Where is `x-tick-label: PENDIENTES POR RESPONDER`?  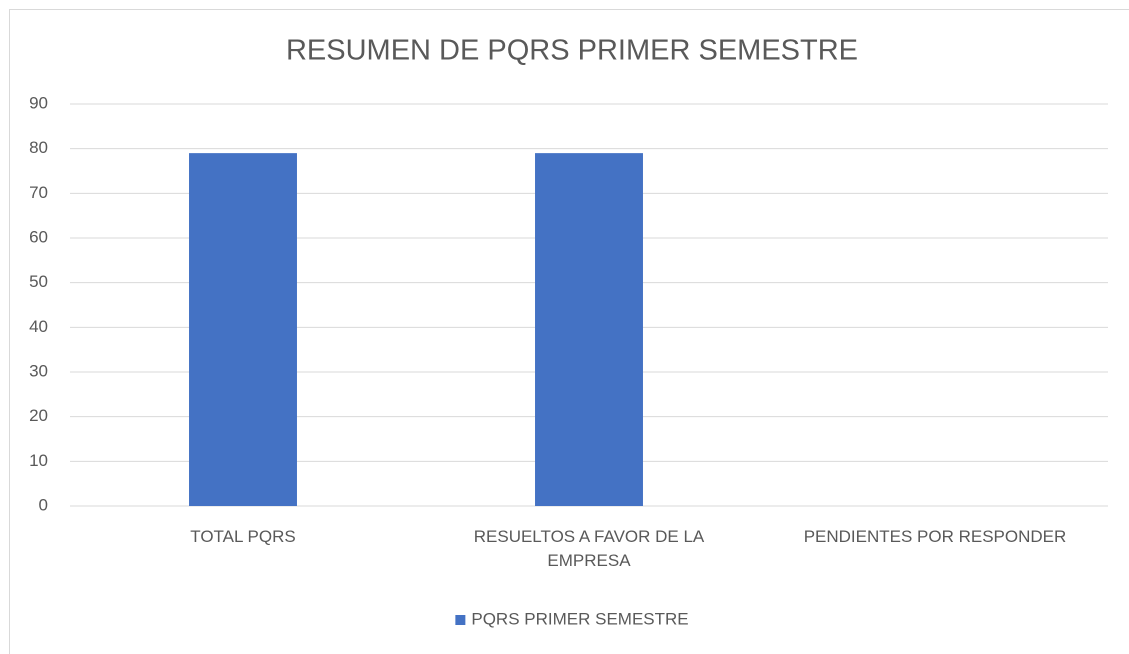 x-tick-label: PENDIENTES POR RESPONDER is located at coordinates (935, 536).